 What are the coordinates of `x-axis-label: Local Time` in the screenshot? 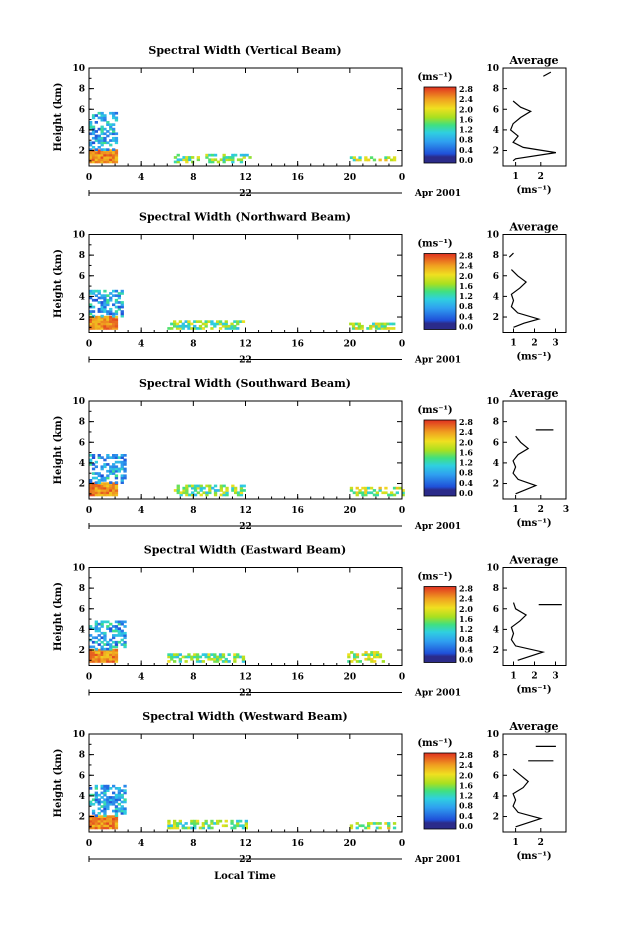 It's located at (245, 876).